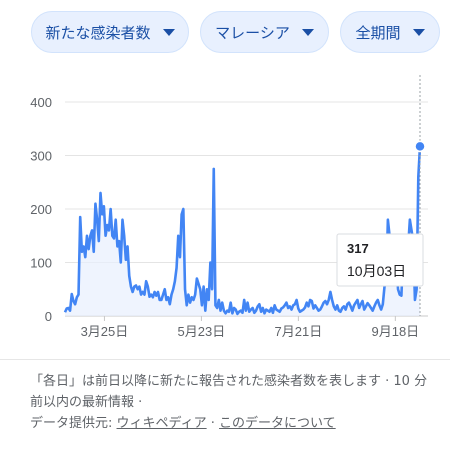 The height and width of the screenshot is (450, 450). What do you see at coordinates (41, 156) in the screenshot?
I see `y-tick-label: 300` at bounding box center [41, 156].